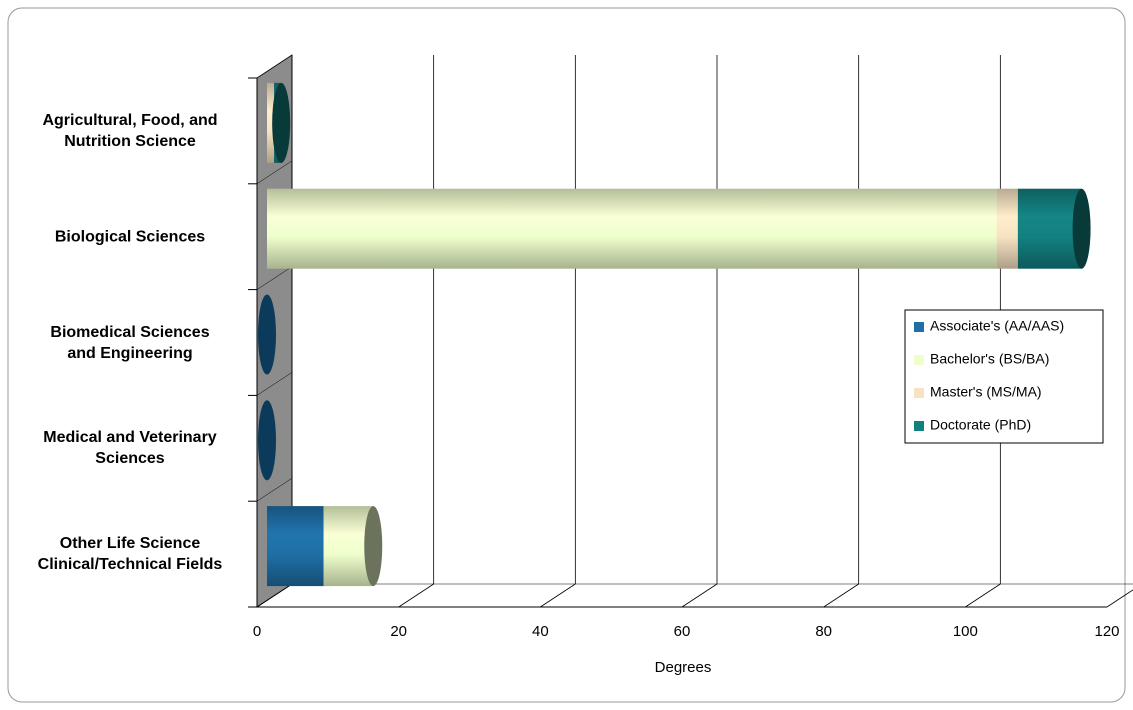 The image size is (1133, 710). I want to click on x-axis-label: Degrees, so click(683, 667).